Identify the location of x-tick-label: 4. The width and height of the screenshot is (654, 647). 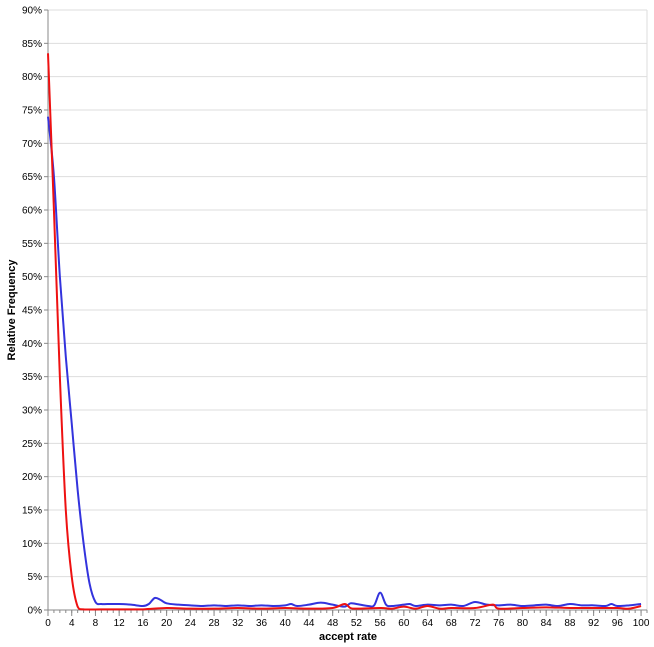
(72, 623).